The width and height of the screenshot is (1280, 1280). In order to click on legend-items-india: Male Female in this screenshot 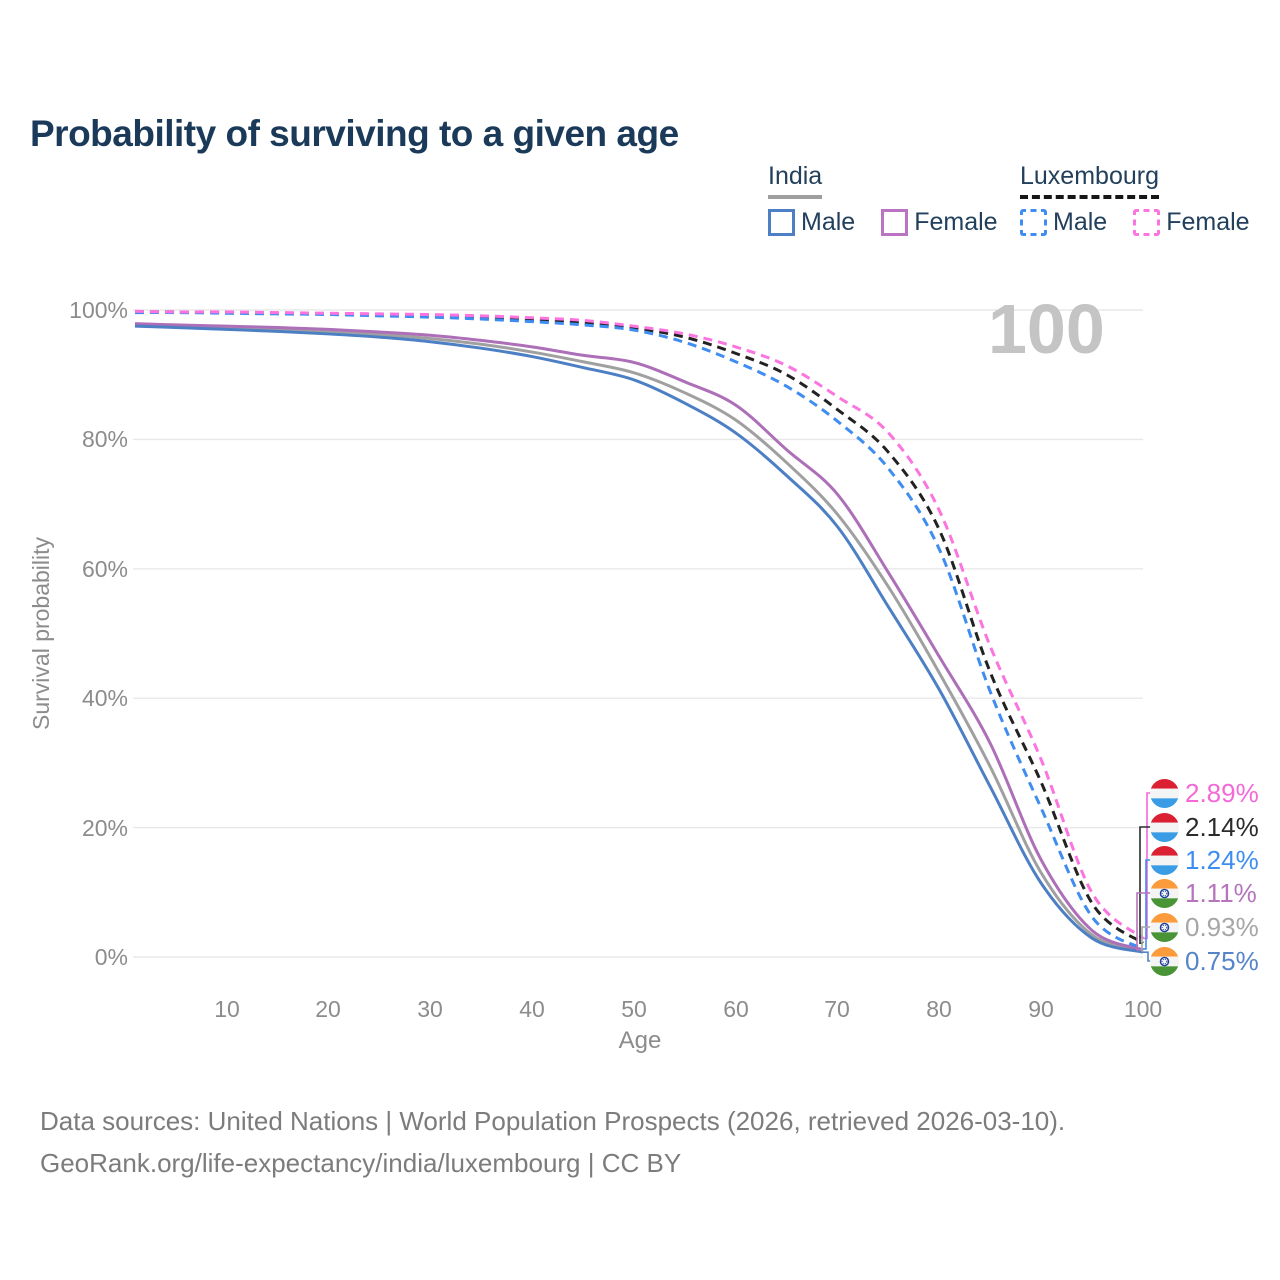, I will do `click(883, 222)`.